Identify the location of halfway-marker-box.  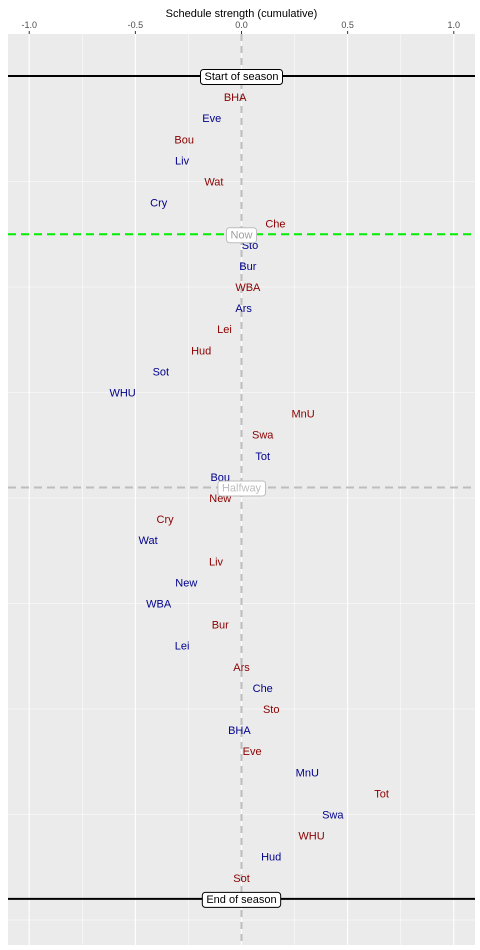
(242, 488).